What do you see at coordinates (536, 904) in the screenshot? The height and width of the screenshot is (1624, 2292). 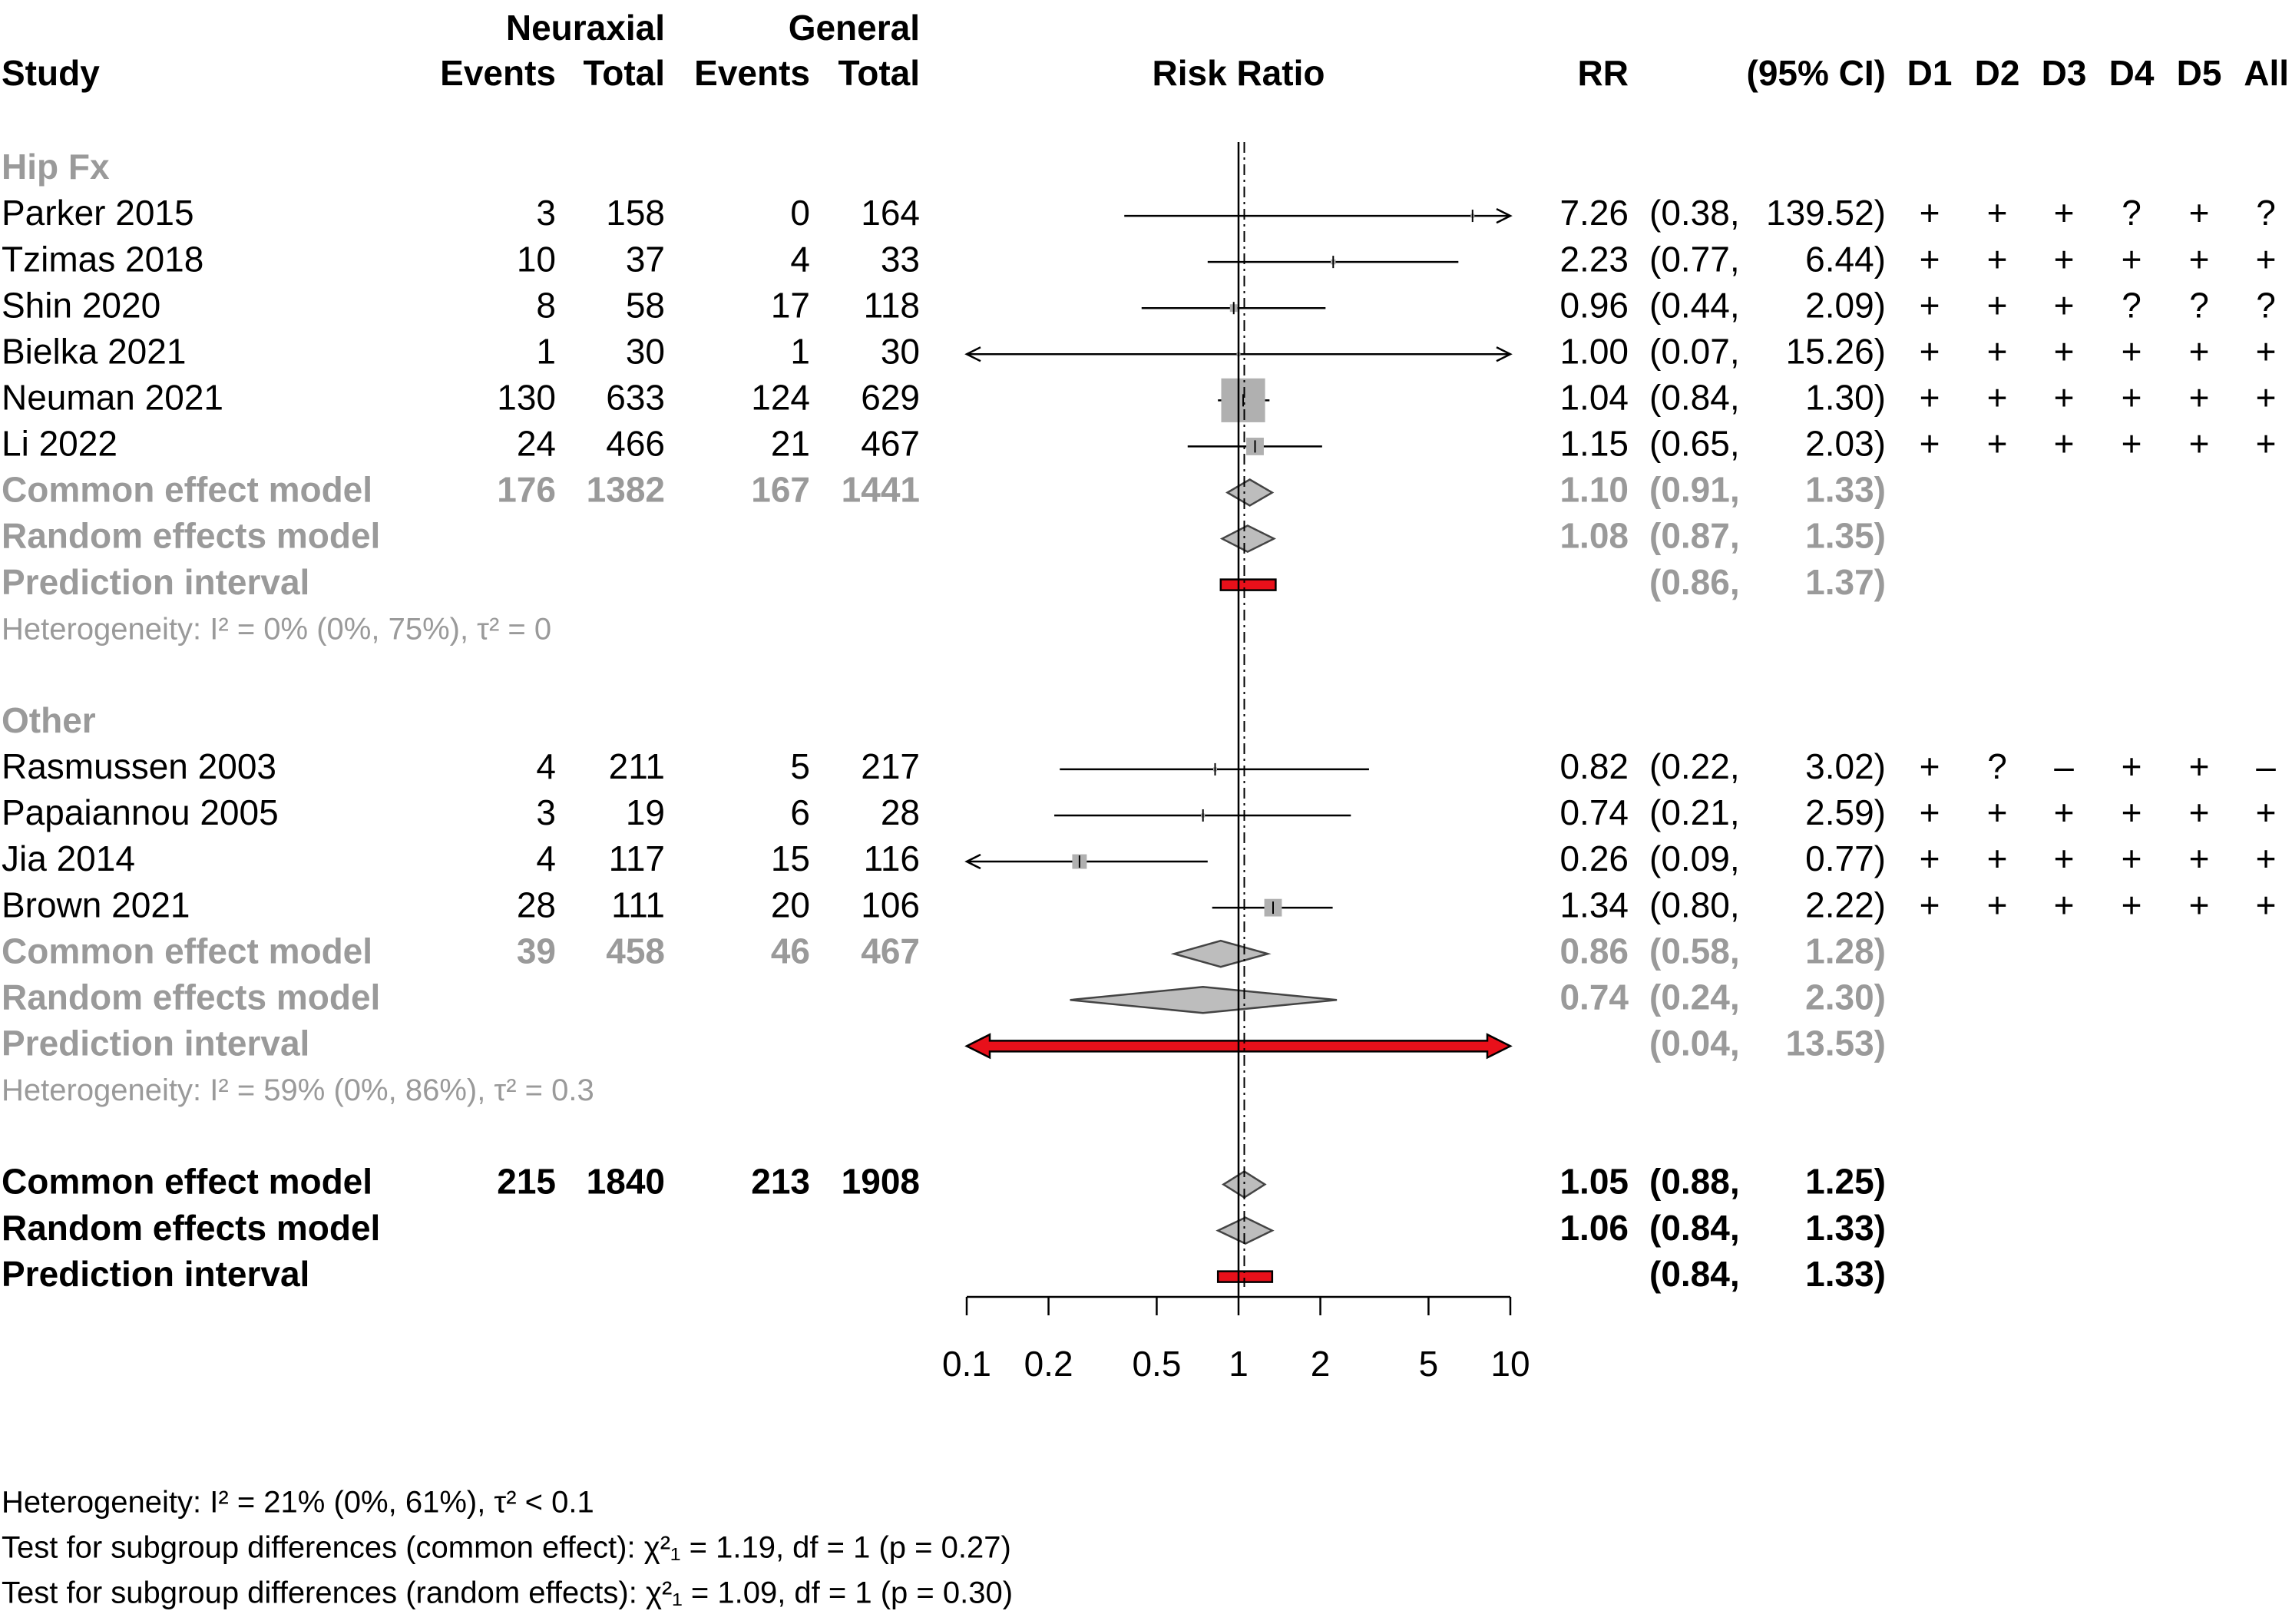 I see `count: 28` at bounding box center [536, 904].